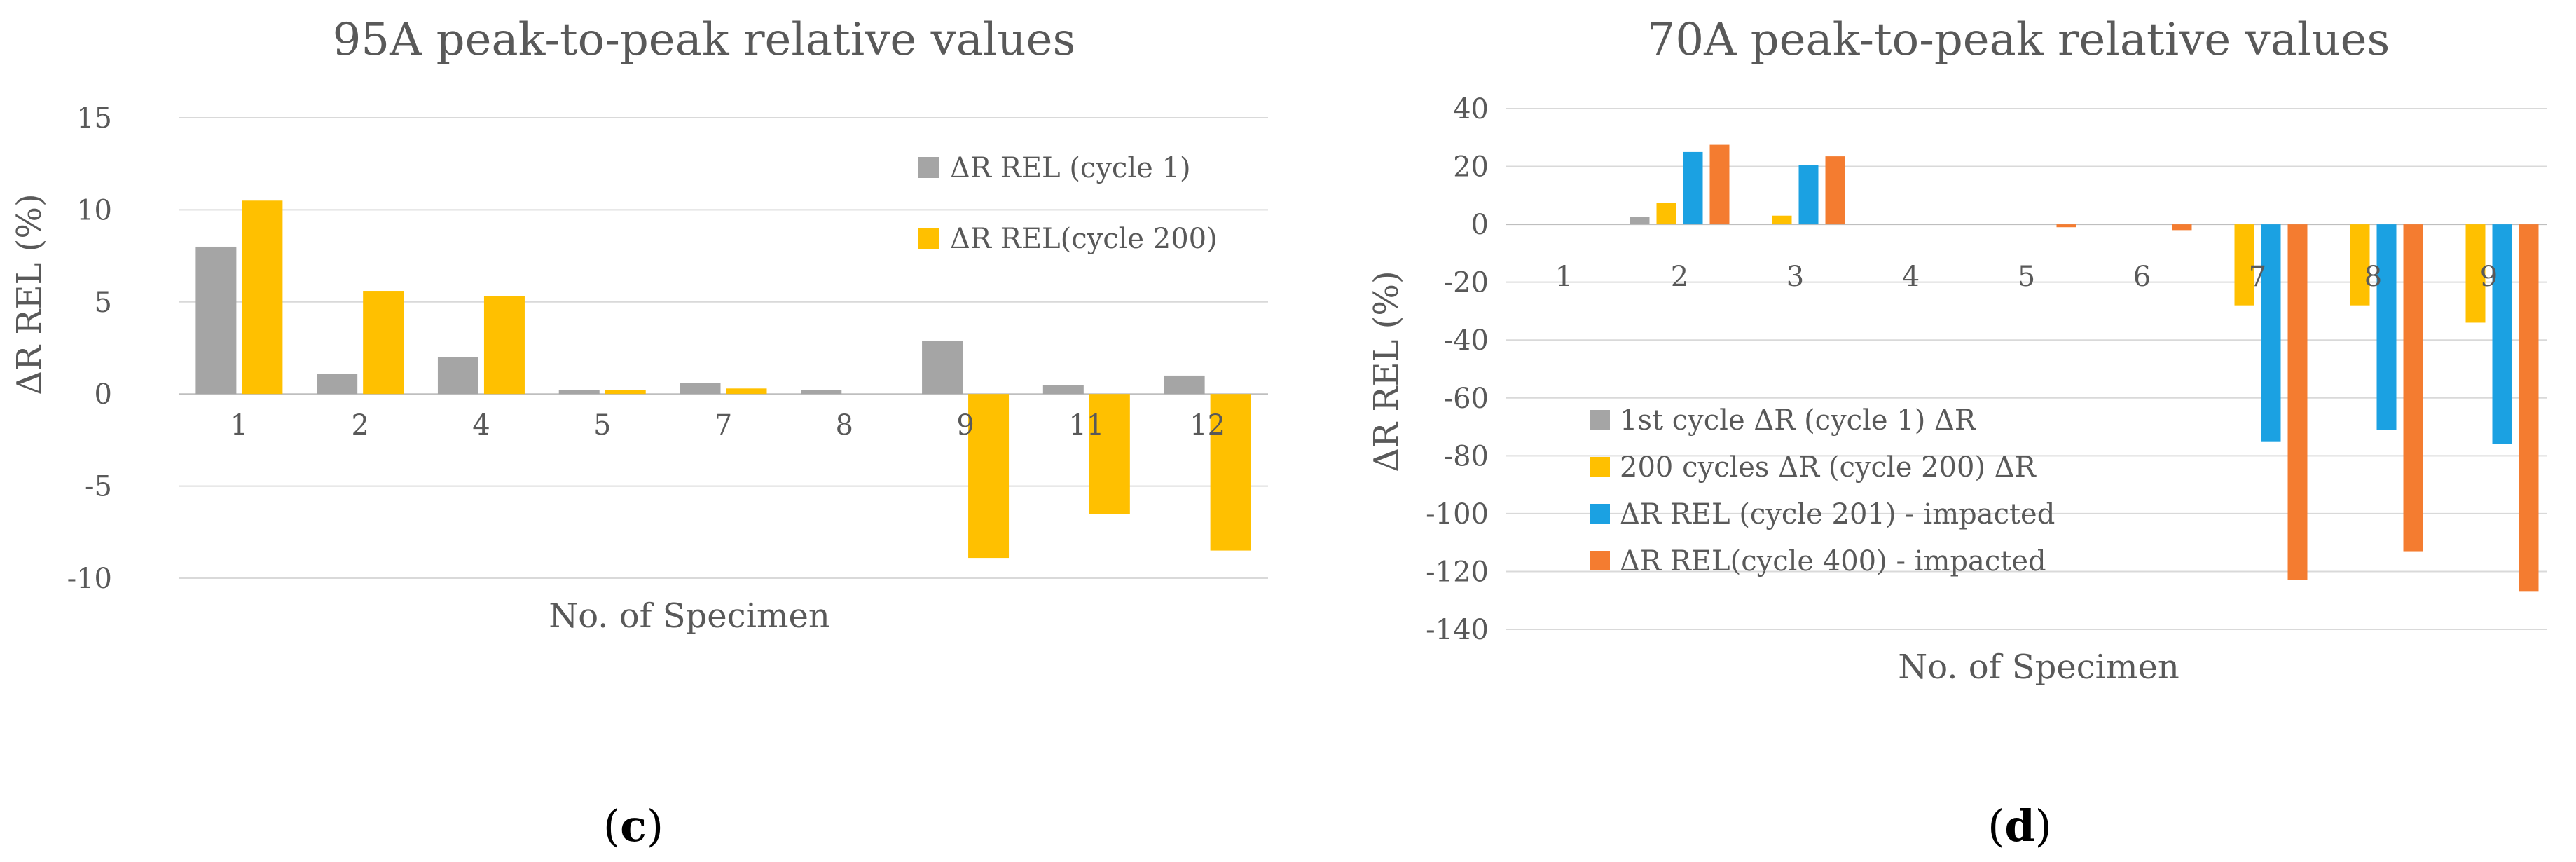  I want to click on y-tick-label: -5, so click(98, 487).